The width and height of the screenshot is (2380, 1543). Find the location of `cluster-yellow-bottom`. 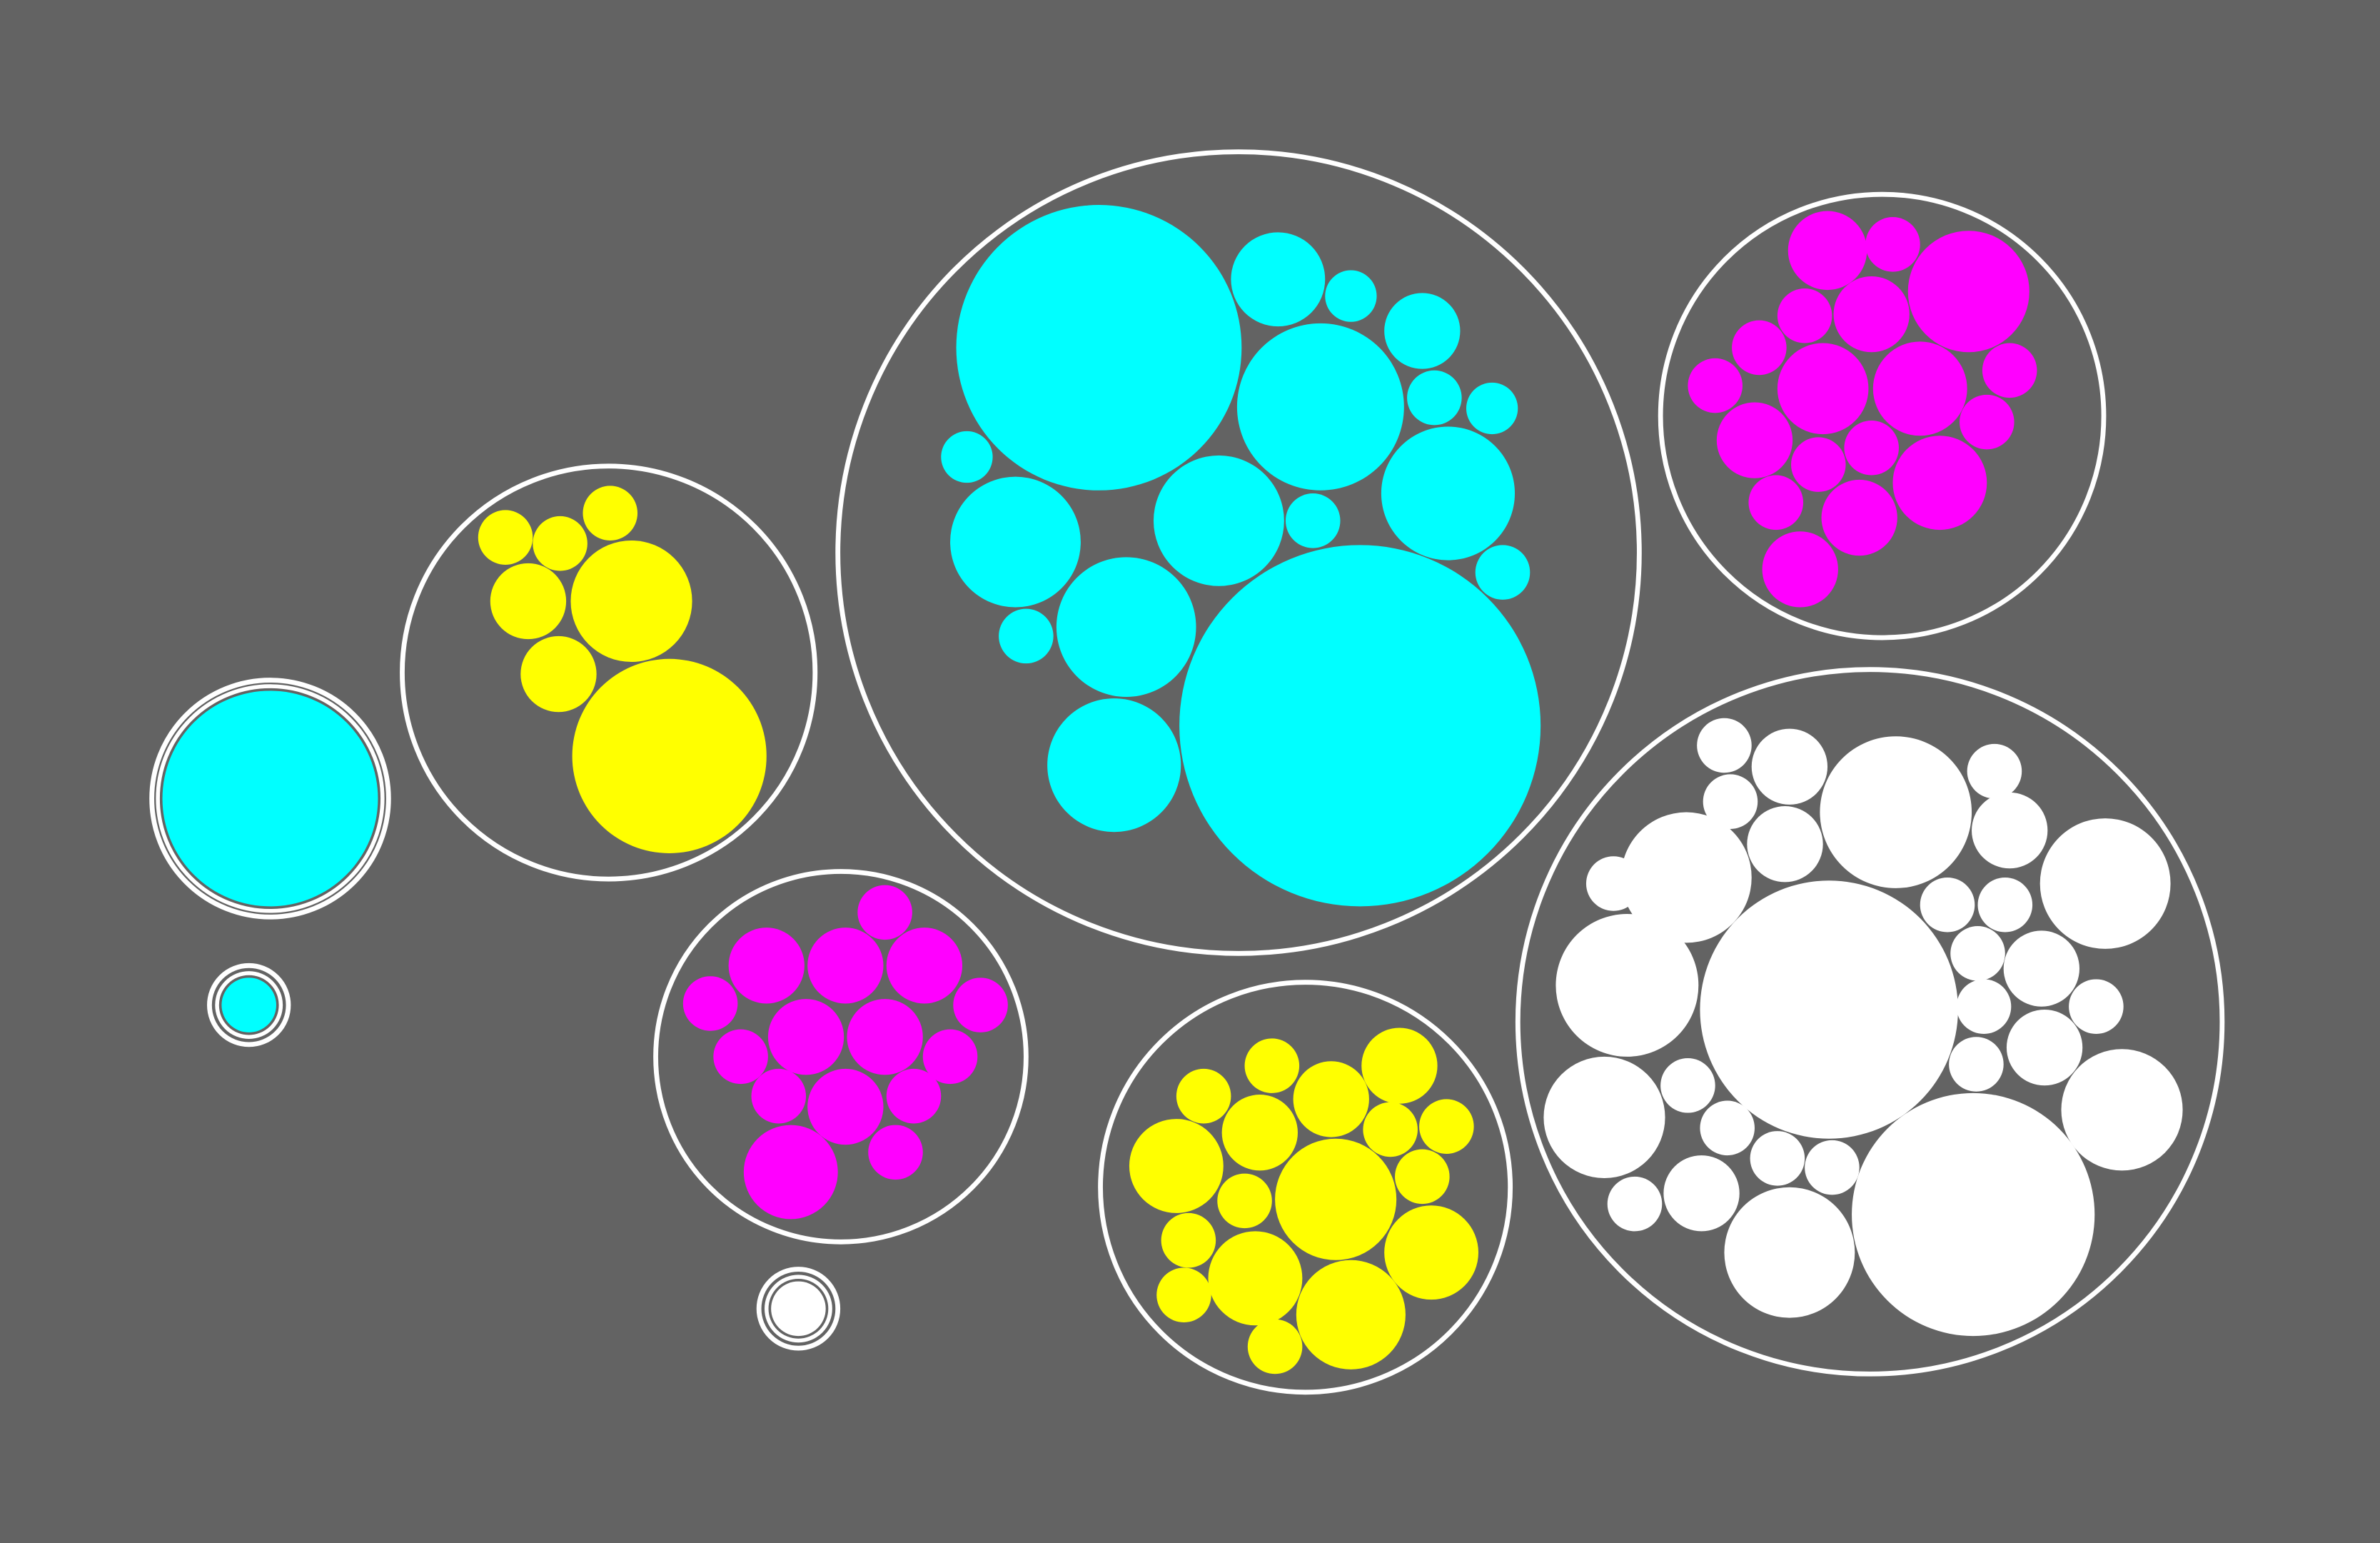

cluster-yellow-bottom is located at coordinates (1305, 1187).